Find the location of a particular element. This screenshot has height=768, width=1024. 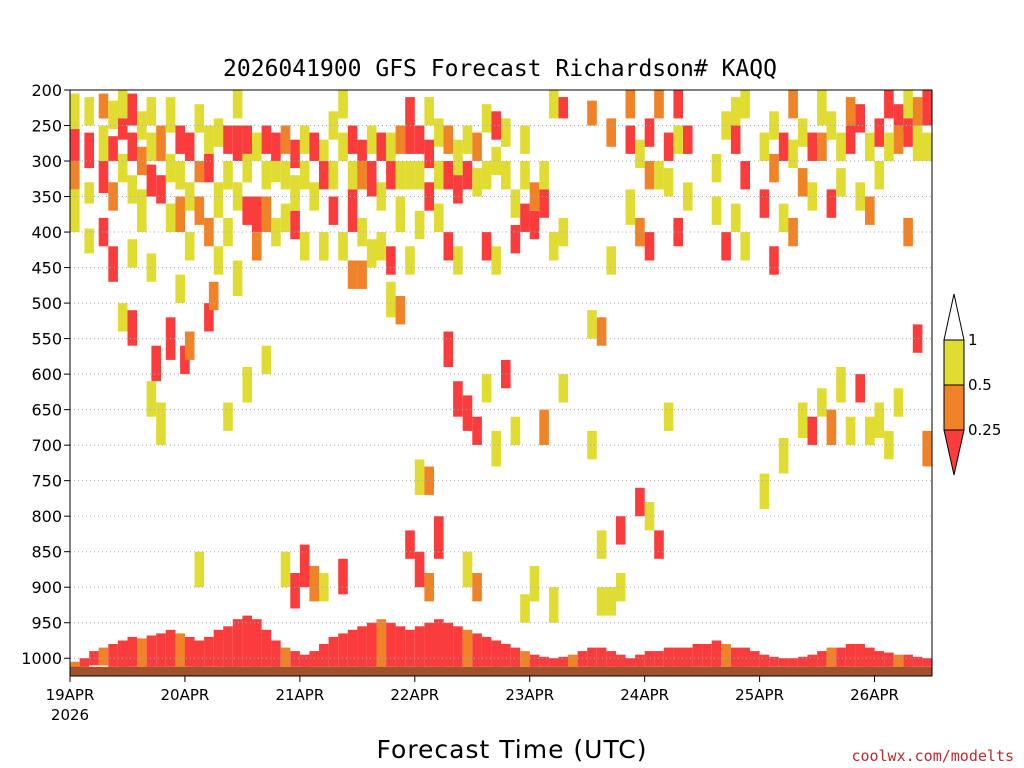

y-tick-label: 350 is located at coordinates (46, 197).